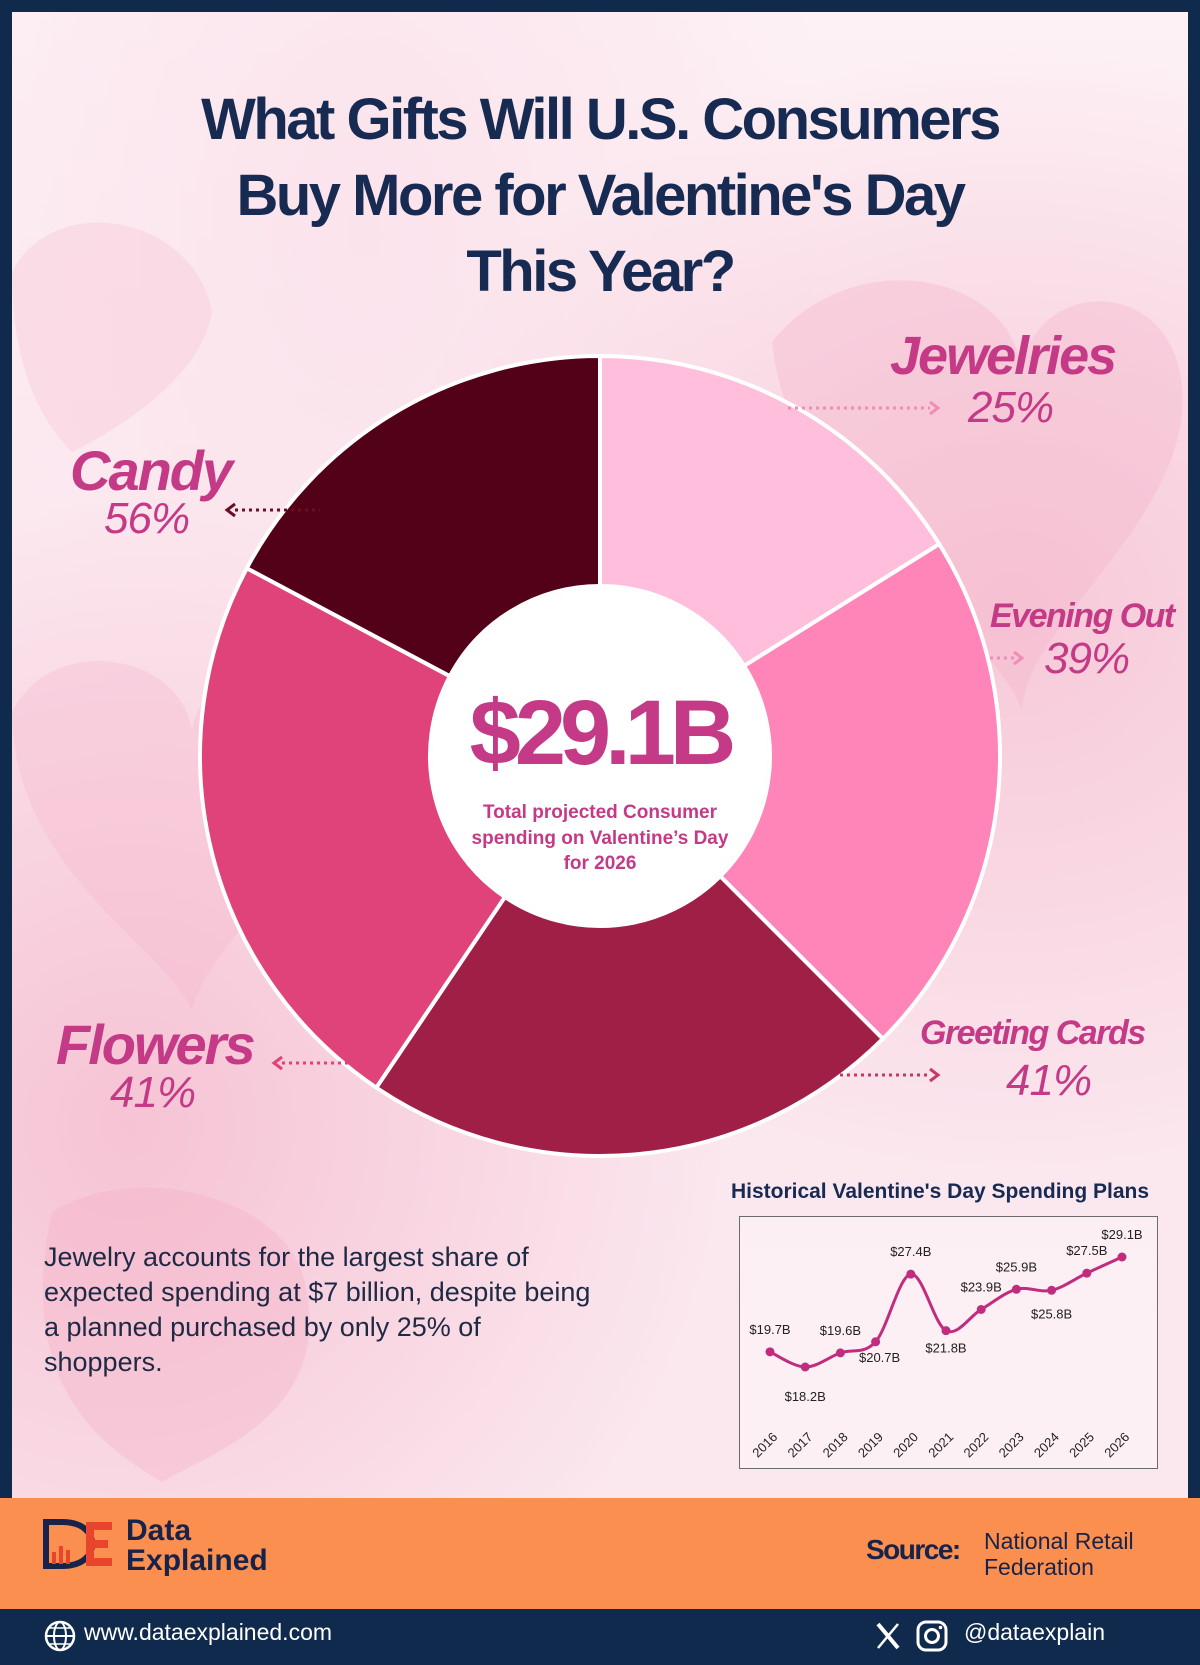 This screenshot has height=1665, width=1200. Describe the element at coordinates (277, 1063) in the screenshot. I see `leader-arrow-flowers` at that location.